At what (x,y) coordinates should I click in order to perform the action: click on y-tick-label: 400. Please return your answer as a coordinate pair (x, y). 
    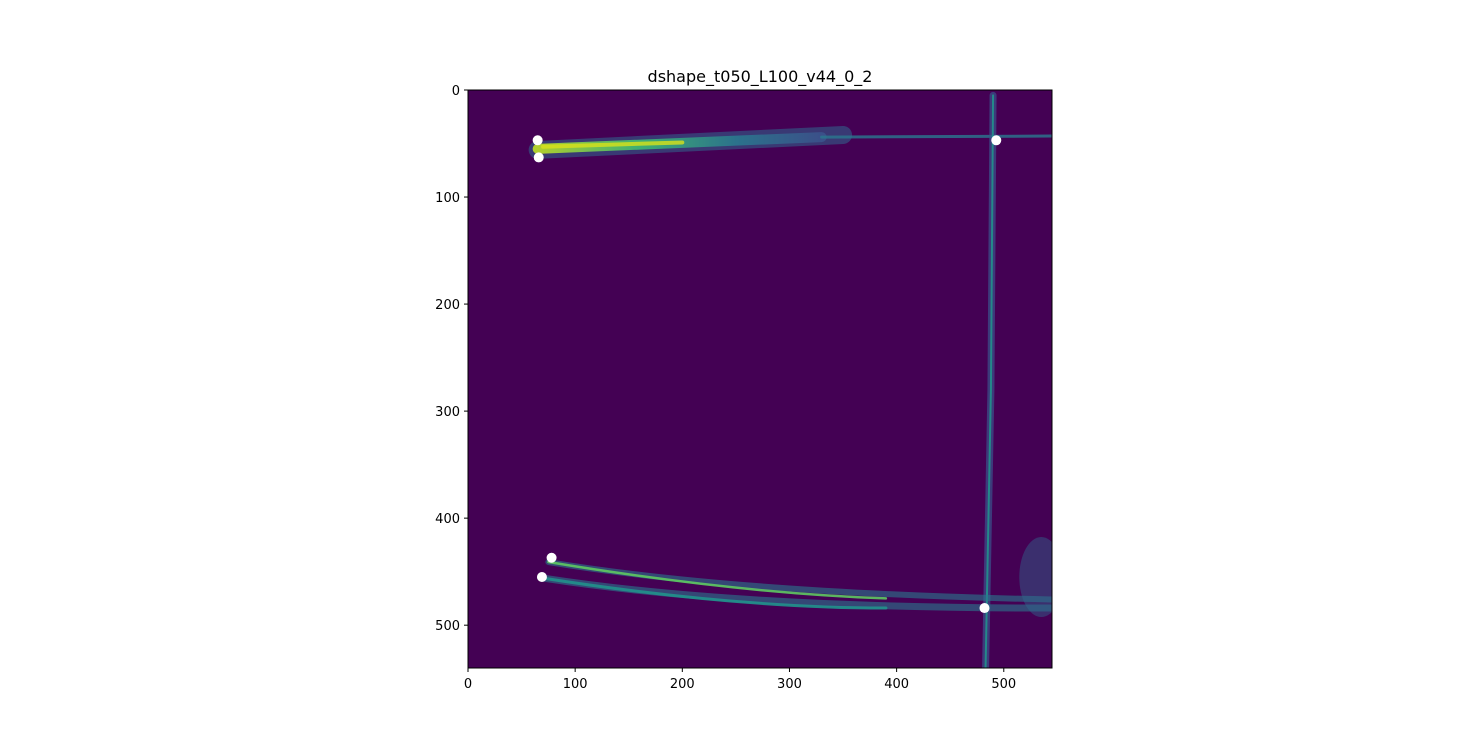
    Looking at the image, I should click on (447, 519).